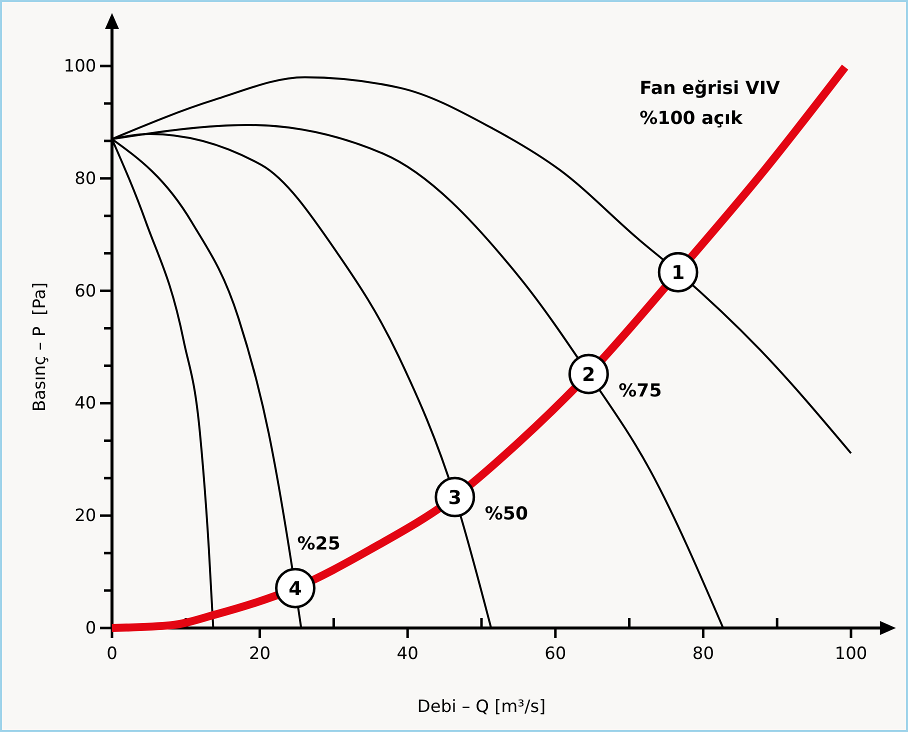 Image resolution: width=908 pixels, height=732 pixels. I want to click on annotation: 3, so click(455, 497).